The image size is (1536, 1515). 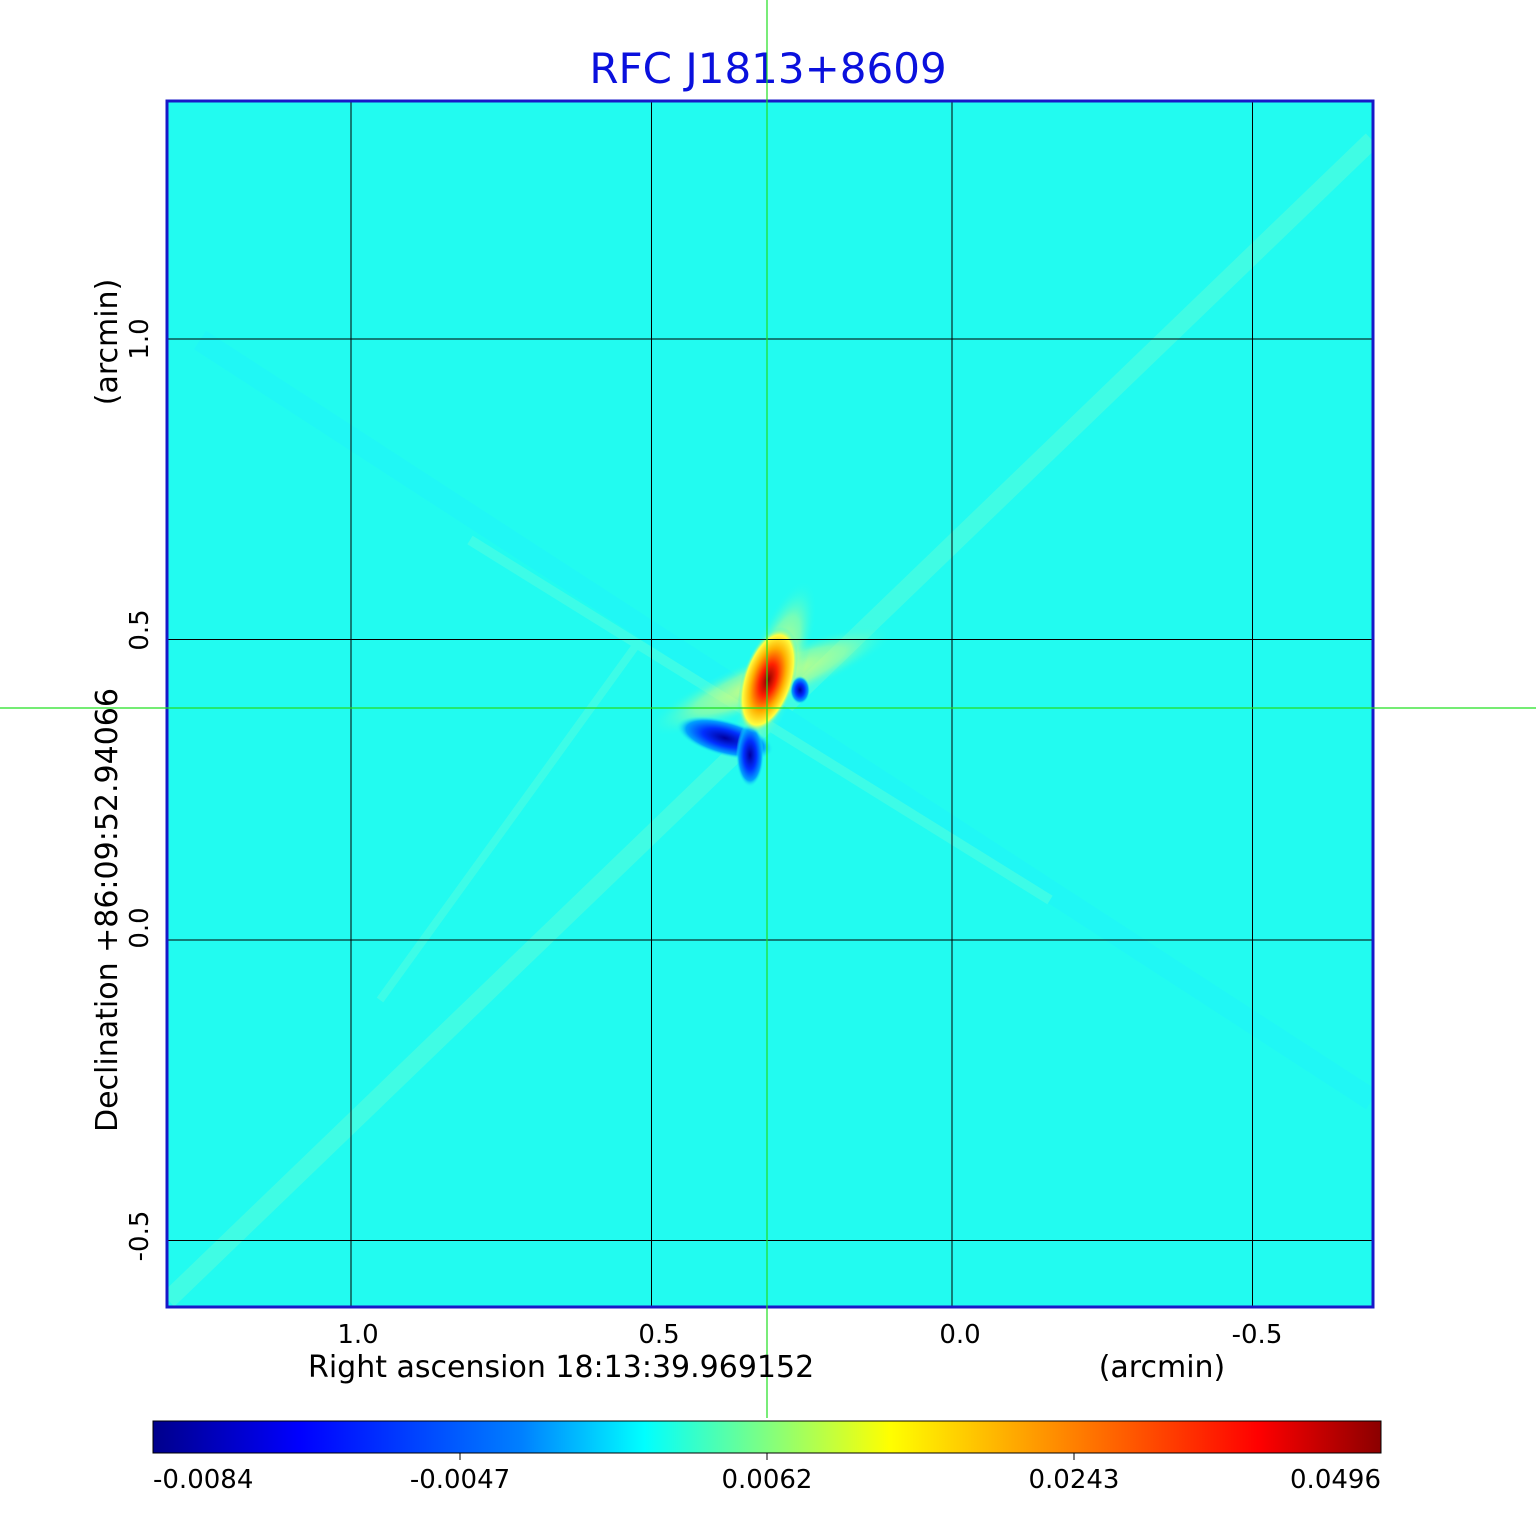 What do you see at coordinates (1257, 1335) in the screenshot?
I see `x-tick-label: -0.5` at bounding box center [1257, 1335].